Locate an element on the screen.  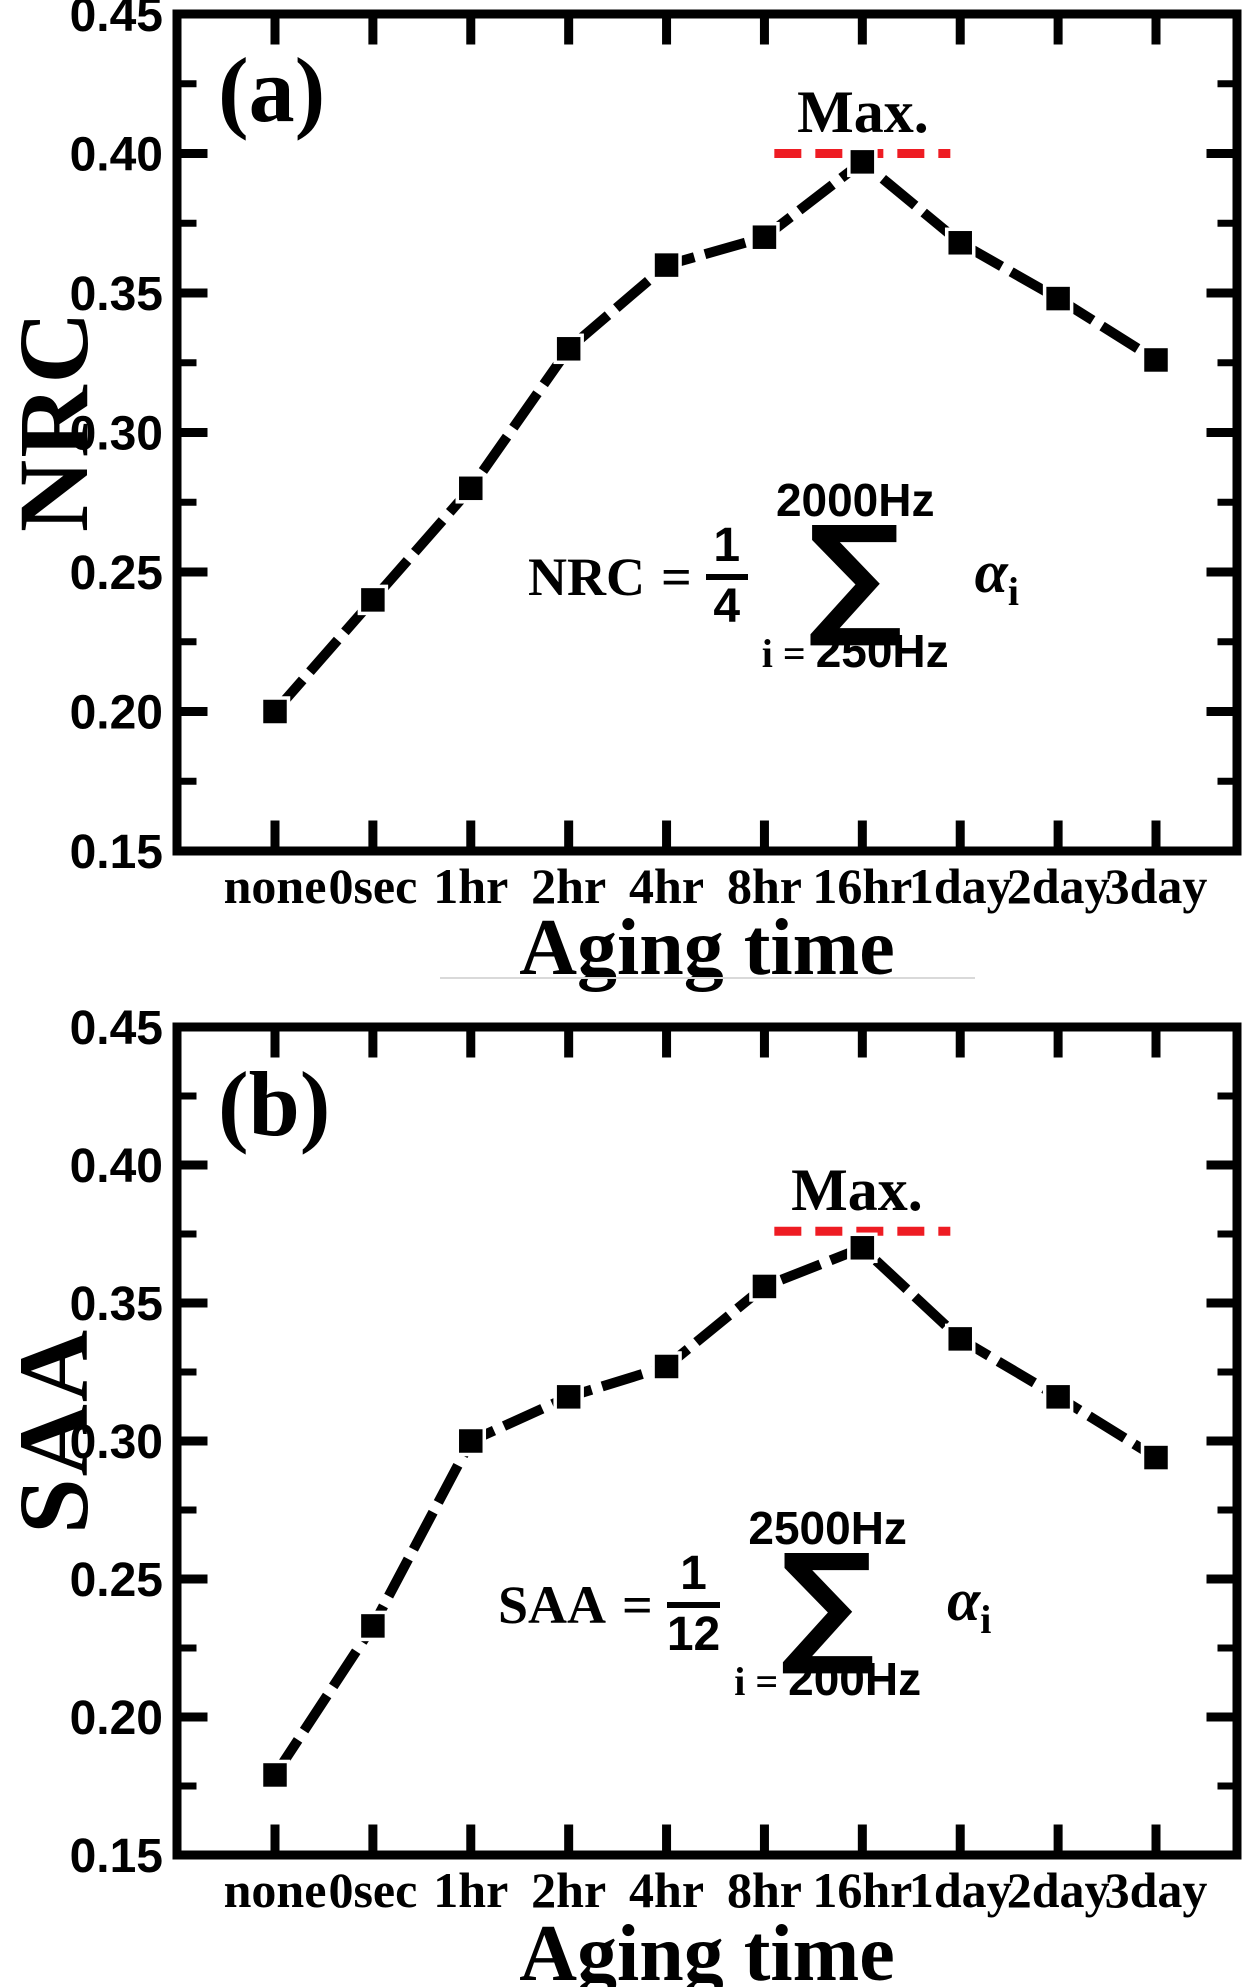
formula-b-fraction-numerator: 1 is located at coordinates (693, 1574).